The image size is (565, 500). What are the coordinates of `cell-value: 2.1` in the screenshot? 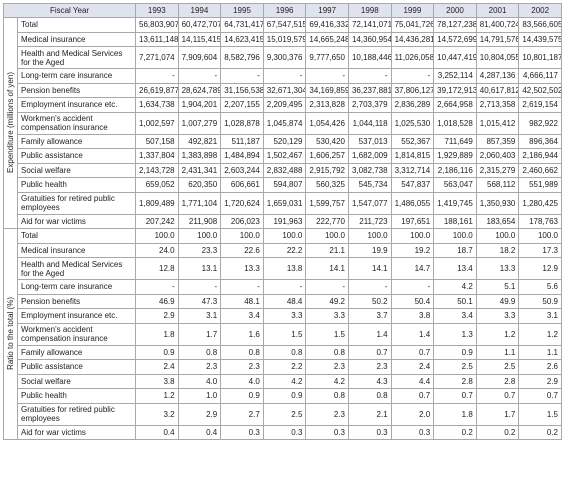 It's located at (369, 414).